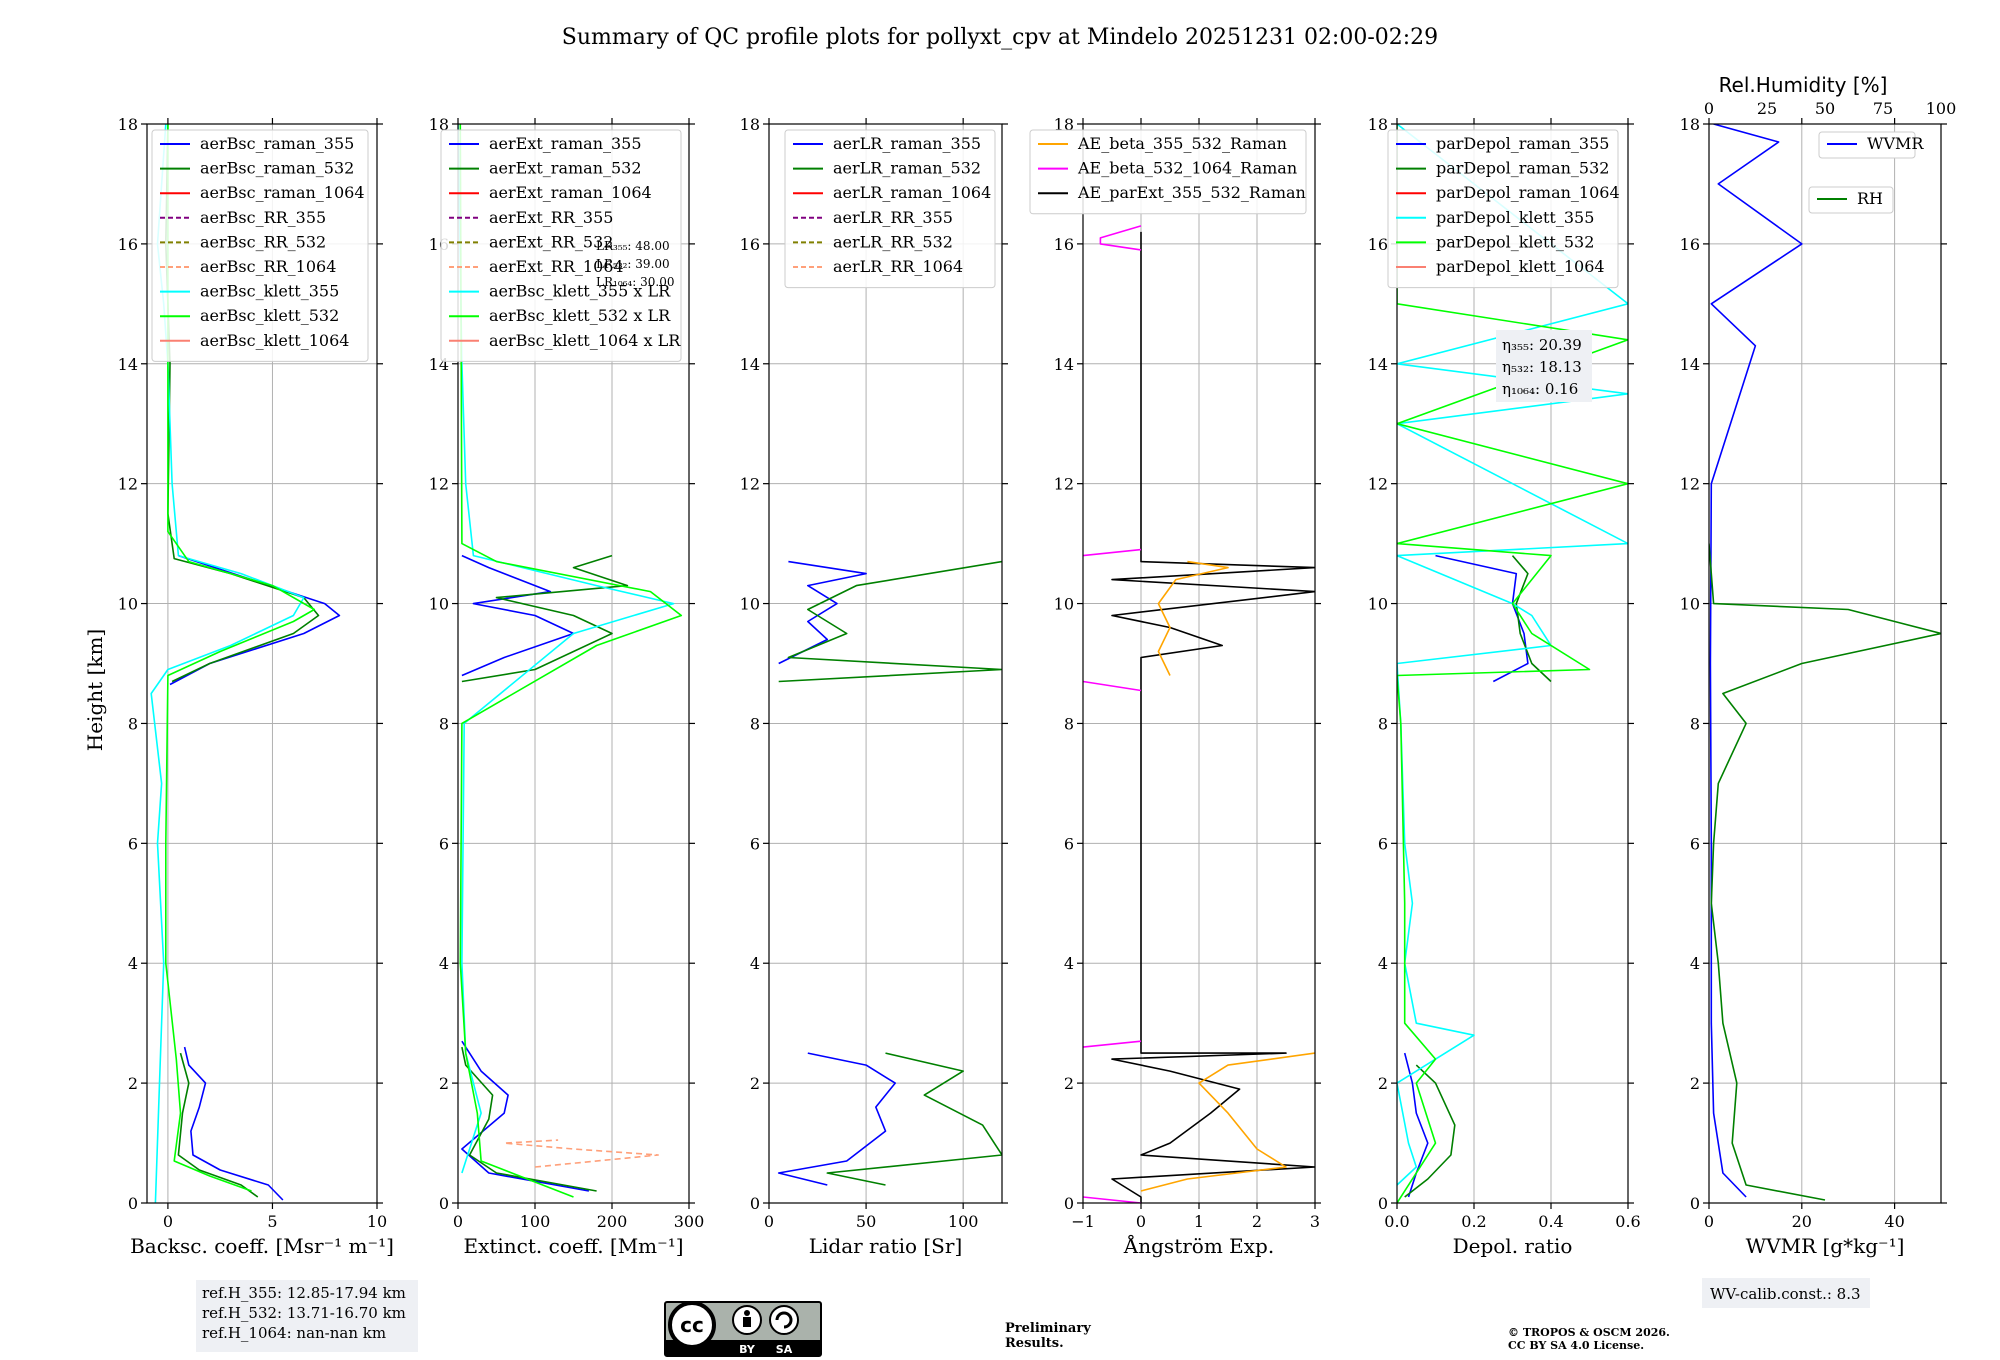 This screenshot has height=1360, width=2000. Describe the element at coordinates (268, 266) in the screenshot. I see `legend-label: aerBsc_RR_1064` at that location.